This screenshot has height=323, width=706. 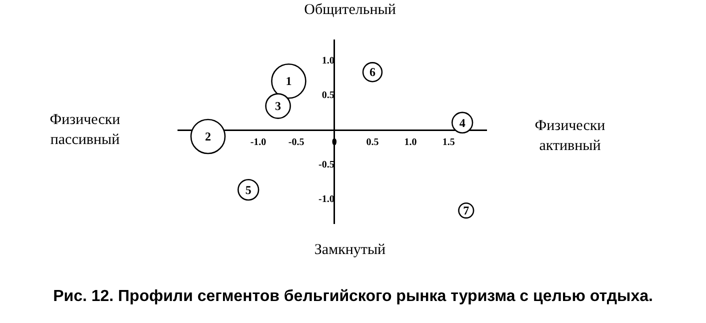 I want to click on annotation: 2, so click(x=208, y=137).